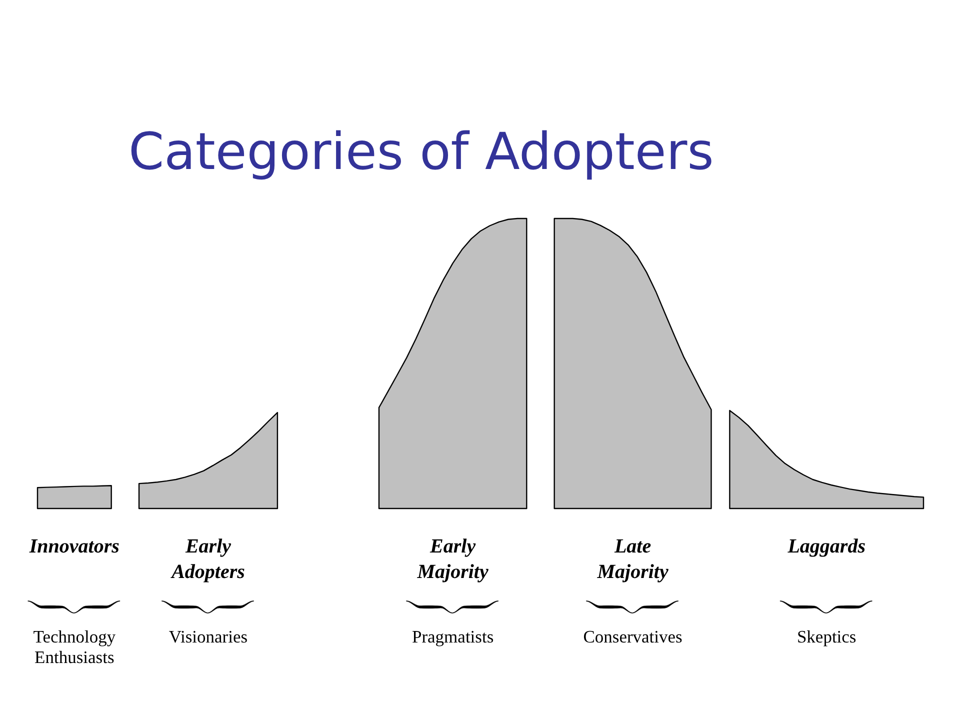 The image size is (960, 720). I want to click on text: Technology Enthusiasts, so click(74, 646).